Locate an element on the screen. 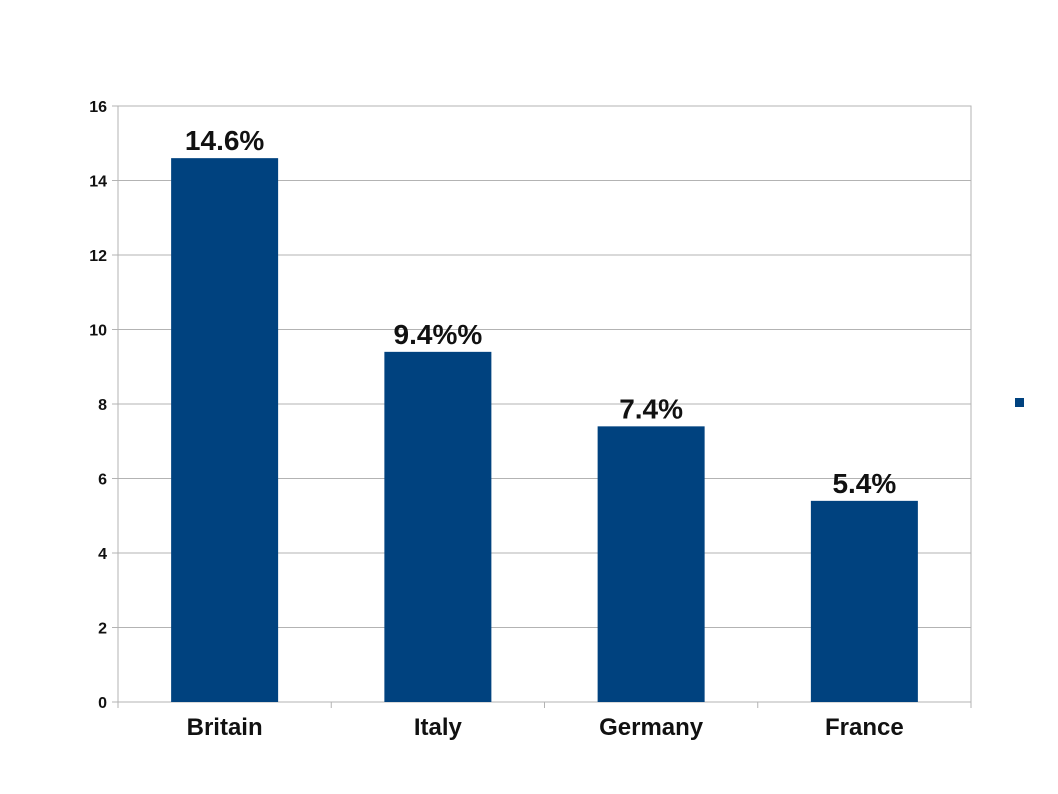 The image size is (1058, 794). y-tick-label: 8 is located at coordinates (102, 405).